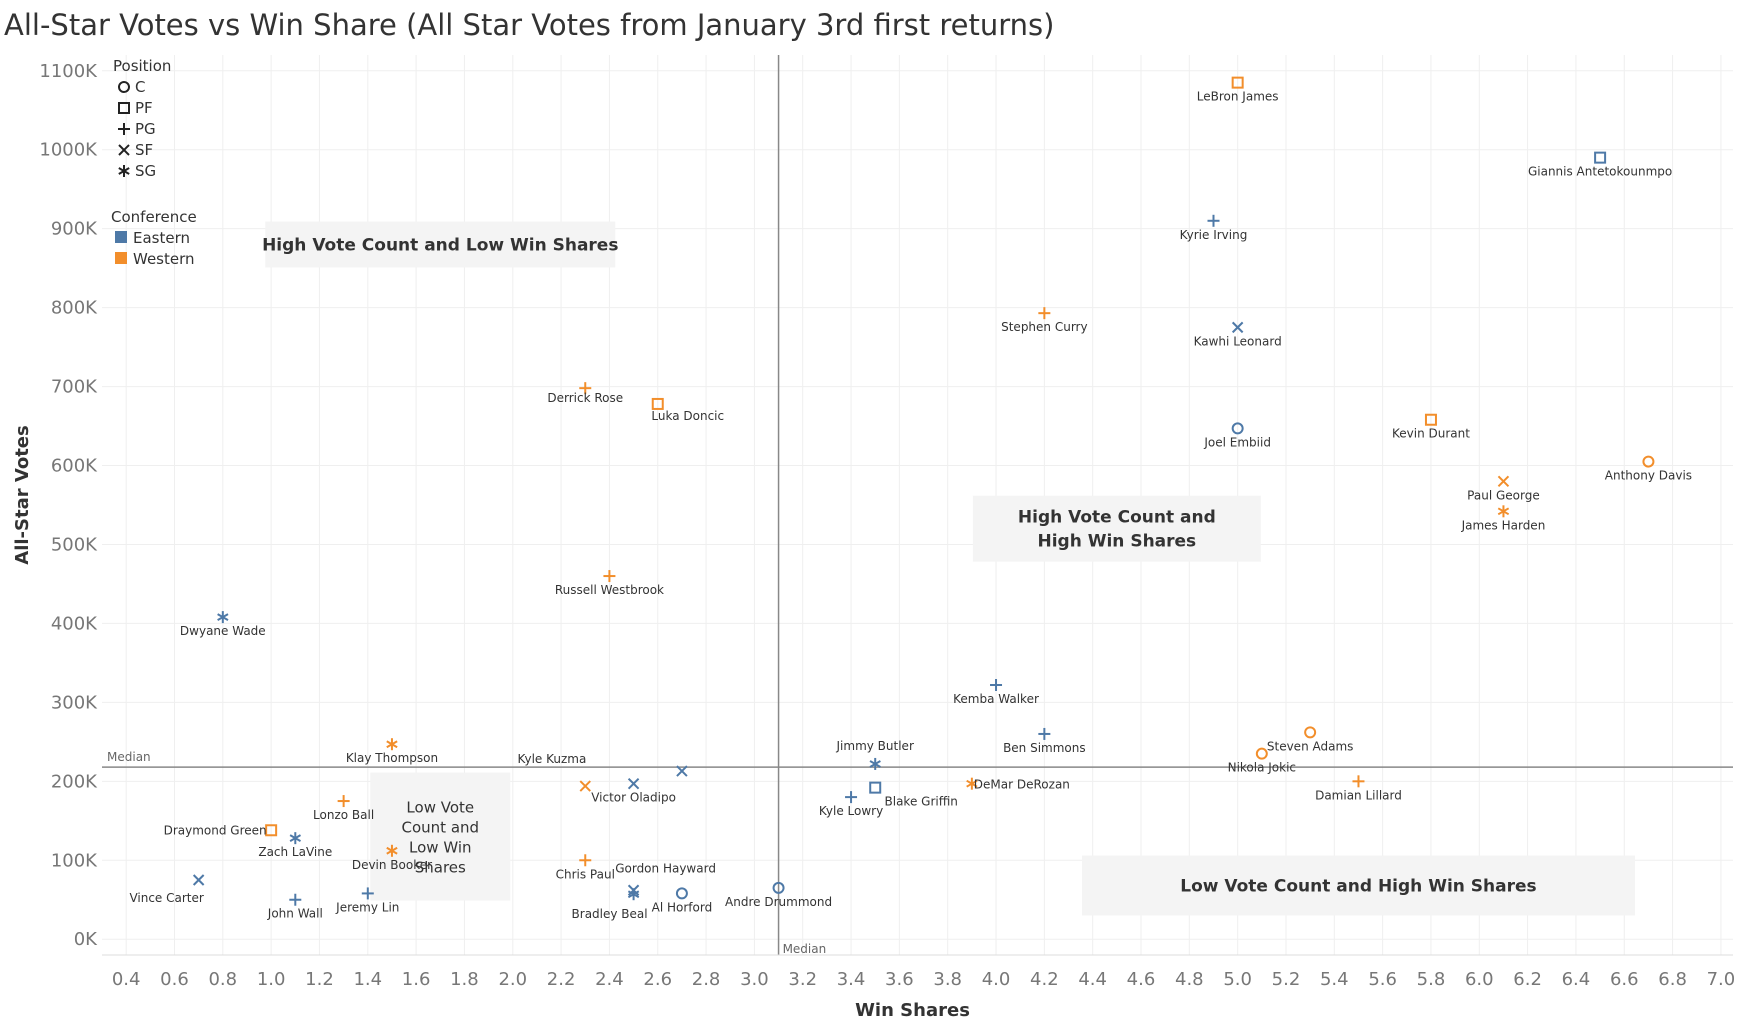 The height and width of the screenshot is (1023, 1739). Describe the element at coordinates (1092, 979) in the screenshot. I see `x-tick-label: 4.4` at that location.